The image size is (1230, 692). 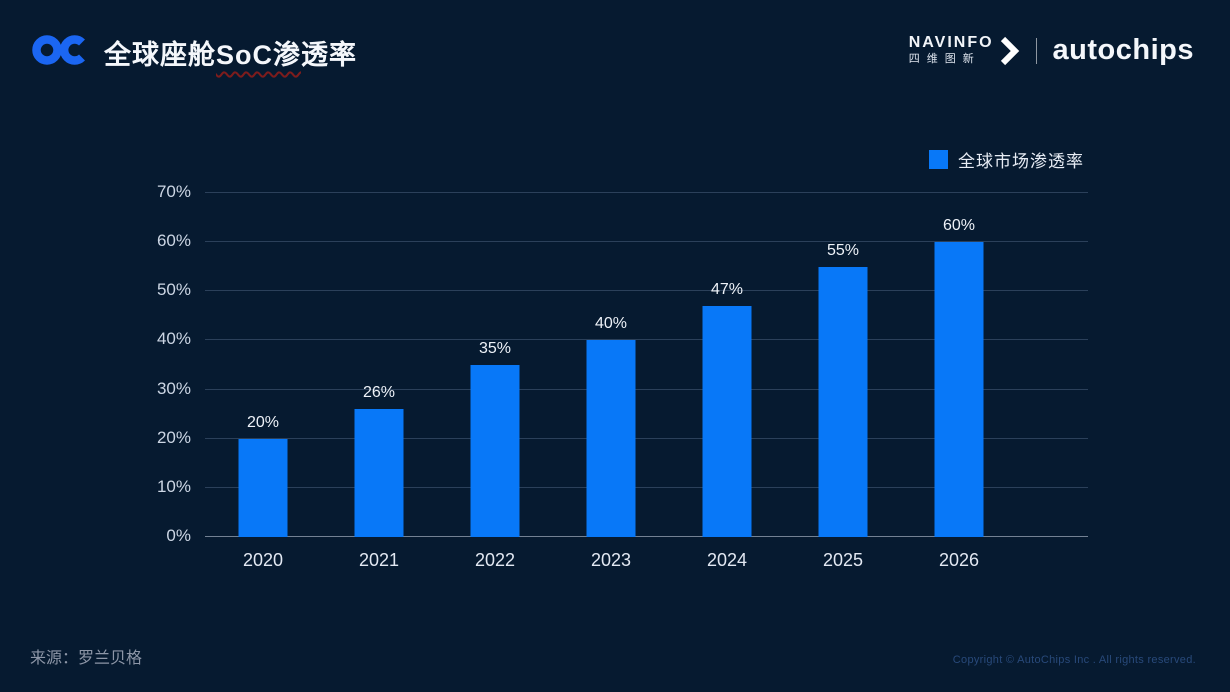 What do you see at coordinates (1009, 50) in the screenshot?
I see `navinfo-chevron-icon` at bounding box center [1009, 50].